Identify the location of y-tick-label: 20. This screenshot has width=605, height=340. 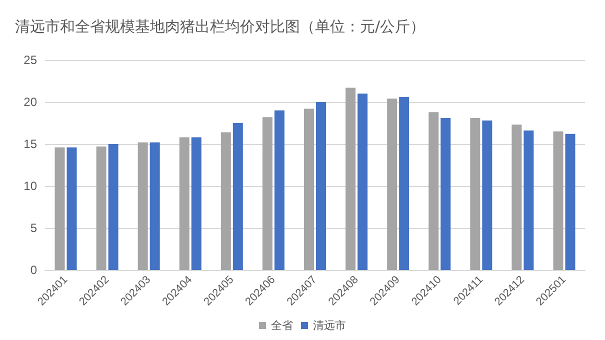
(31, 102).